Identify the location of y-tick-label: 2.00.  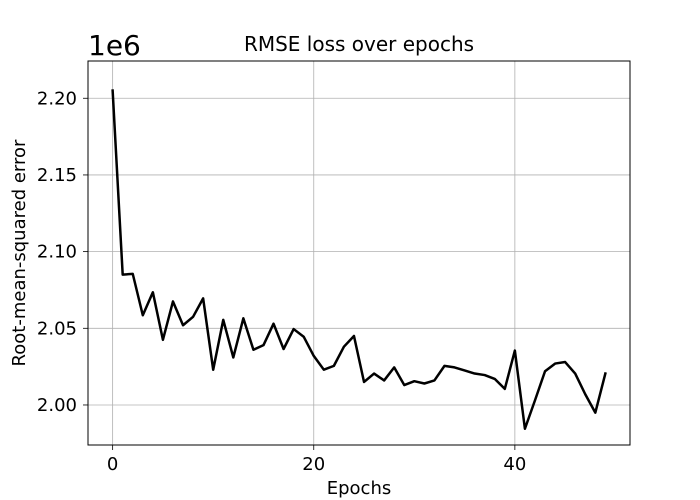
(57, 405).